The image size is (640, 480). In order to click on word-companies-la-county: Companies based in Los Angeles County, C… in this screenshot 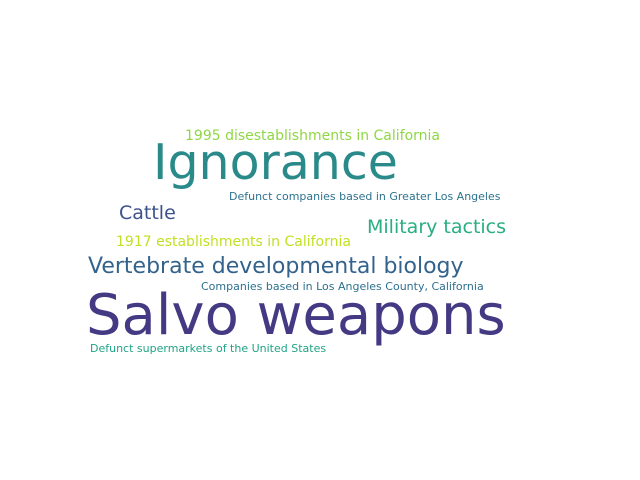, I will do `click(342, 286)`.